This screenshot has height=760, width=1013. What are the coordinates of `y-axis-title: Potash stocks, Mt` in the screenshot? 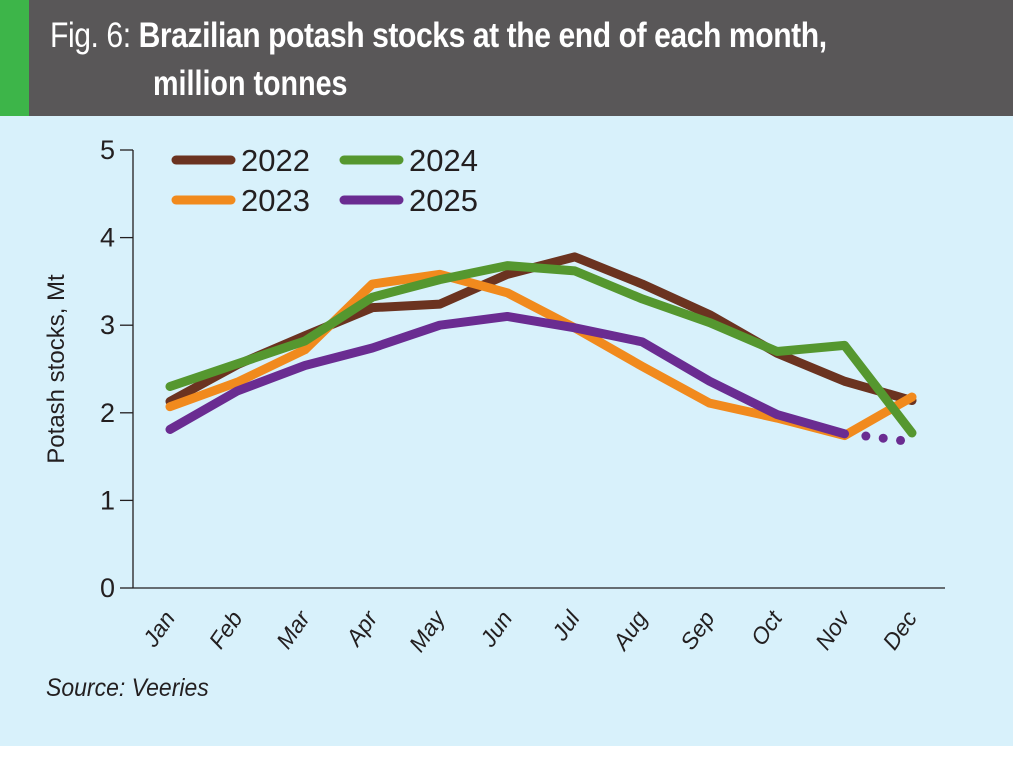 It's located at (56, 369).